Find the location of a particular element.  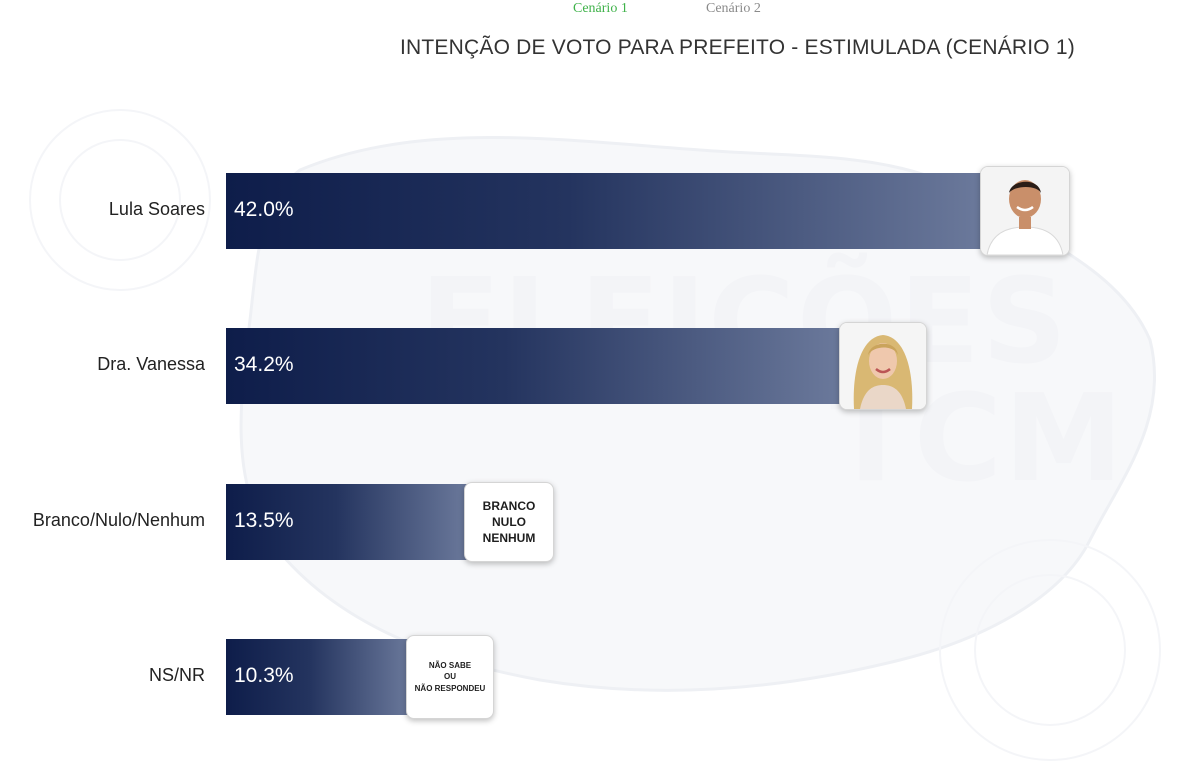

category-label: Branco/Nulo/Nenhum is located at coordinates (118, 520).